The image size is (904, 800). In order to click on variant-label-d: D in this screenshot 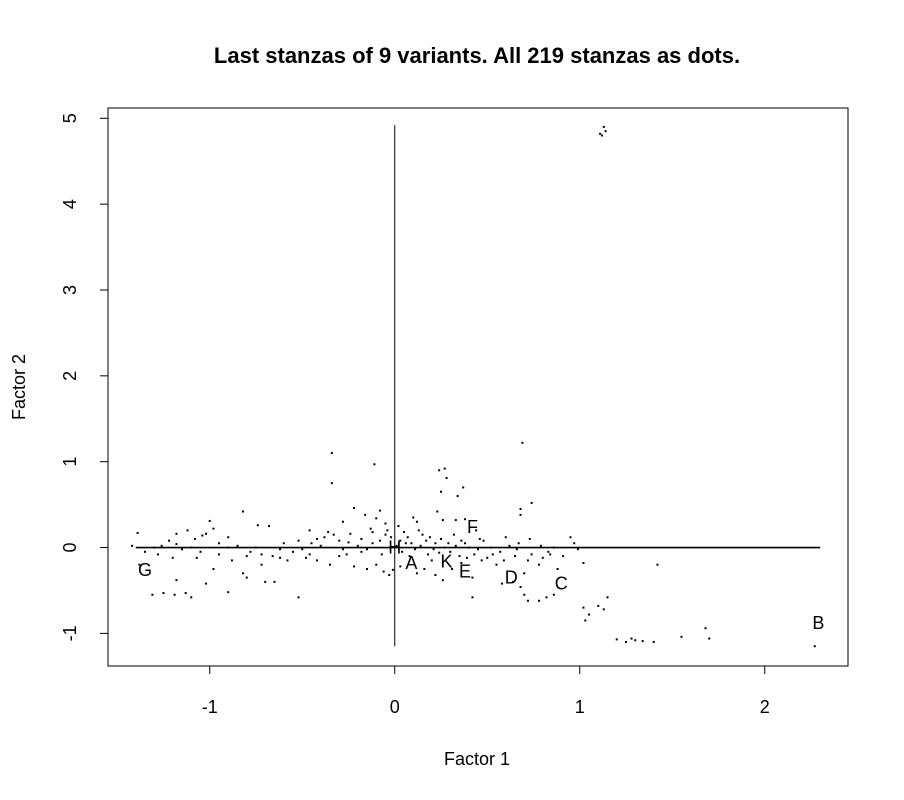, I will do `click(511, 578)`.